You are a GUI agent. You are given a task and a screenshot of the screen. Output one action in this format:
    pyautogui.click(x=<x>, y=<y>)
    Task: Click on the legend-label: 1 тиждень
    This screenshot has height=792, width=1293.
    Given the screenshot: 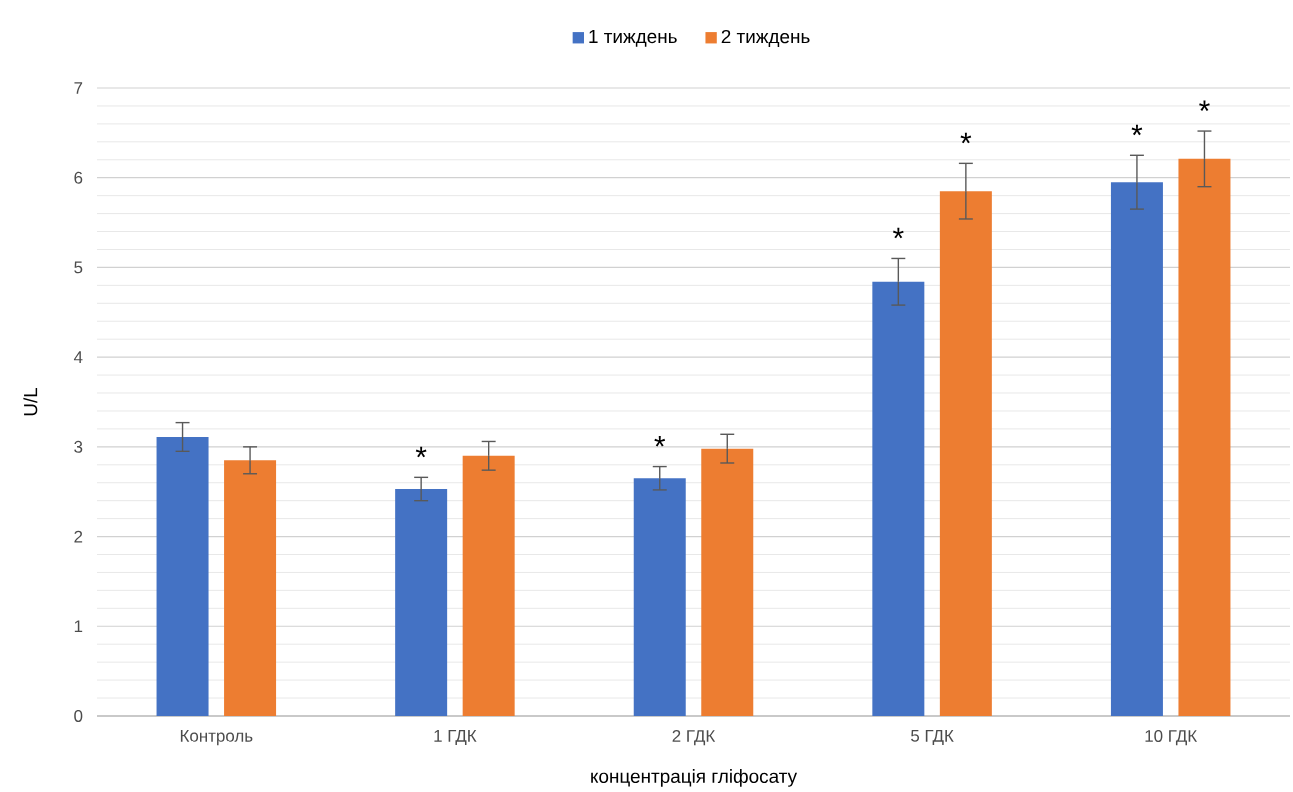 What is the action you would take?
    pyautogui.click(x=633, y=38)
    